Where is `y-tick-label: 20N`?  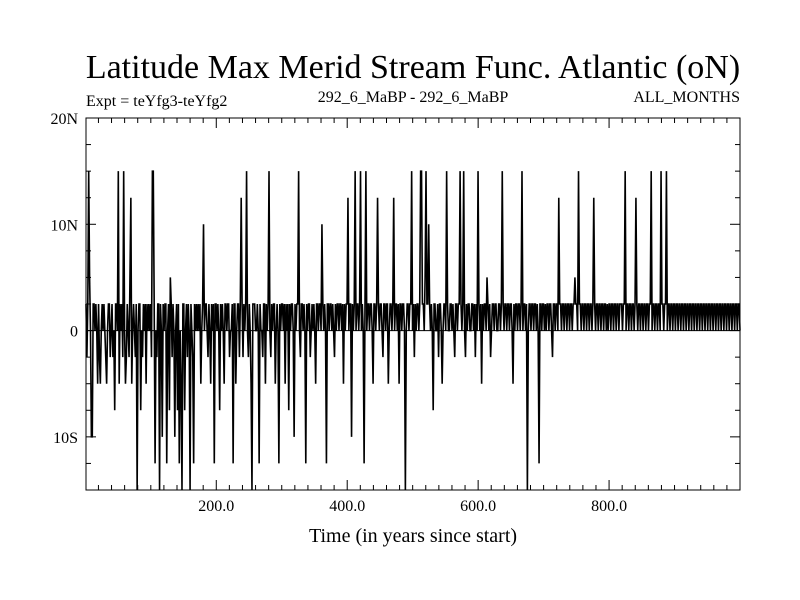
y-tick-label: 20N is located at coordinates (64, 119).